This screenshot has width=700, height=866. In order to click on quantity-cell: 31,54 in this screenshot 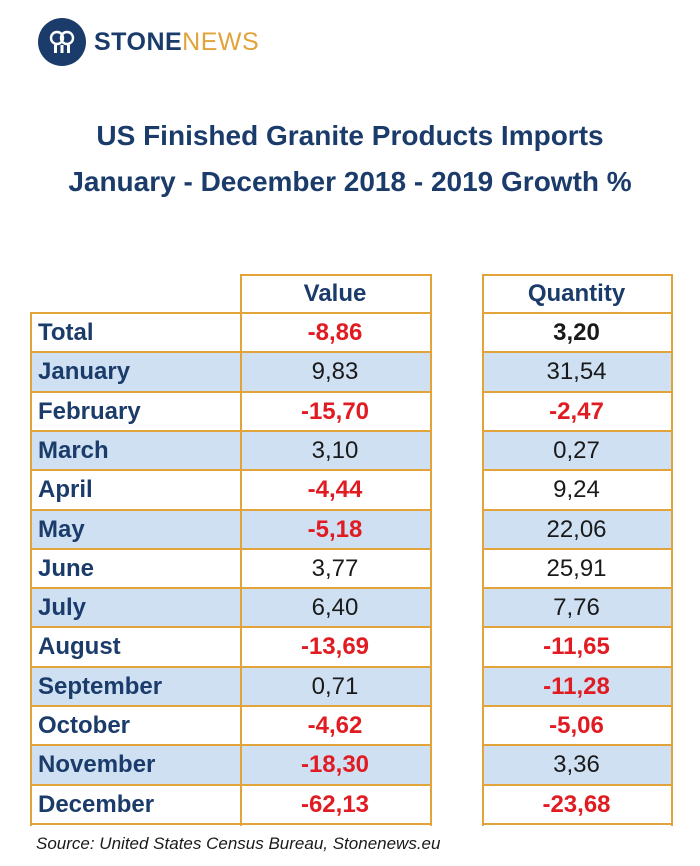, I will do `click(576, 372)`.